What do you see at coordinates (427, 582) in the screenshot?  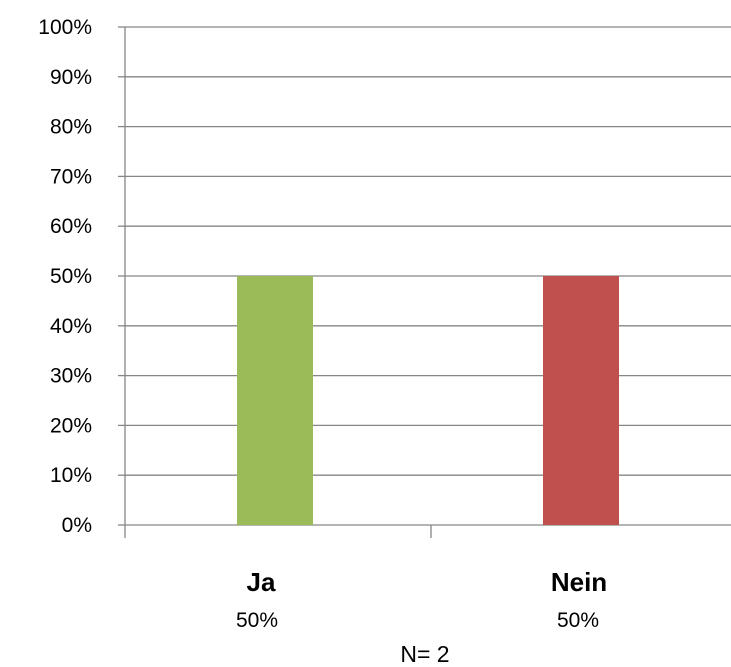 I see `category-labels: Ja Nein` at bounding box center [427, 582].